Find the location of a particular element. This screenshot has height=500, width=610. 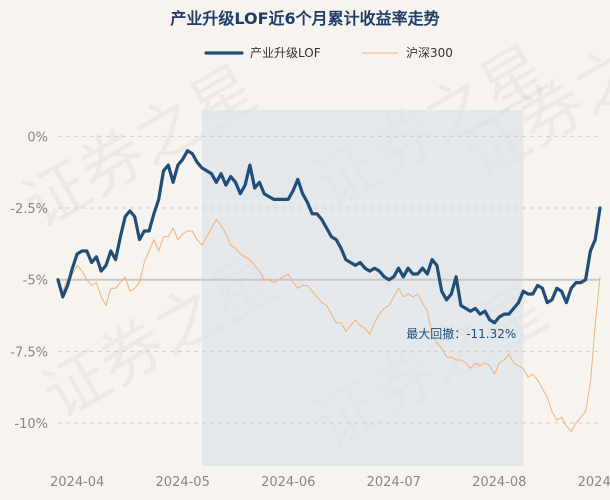

legend: 产业升级LOF 沪深300 is located at coordinates (328, 53).